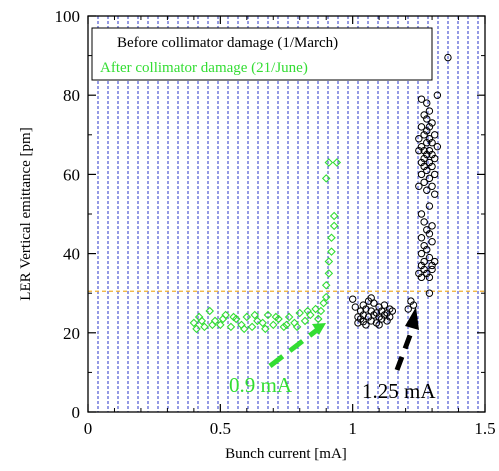  Describe the element at coordinates (262, 54) in the screenshot. I see `legend-box` at that location.